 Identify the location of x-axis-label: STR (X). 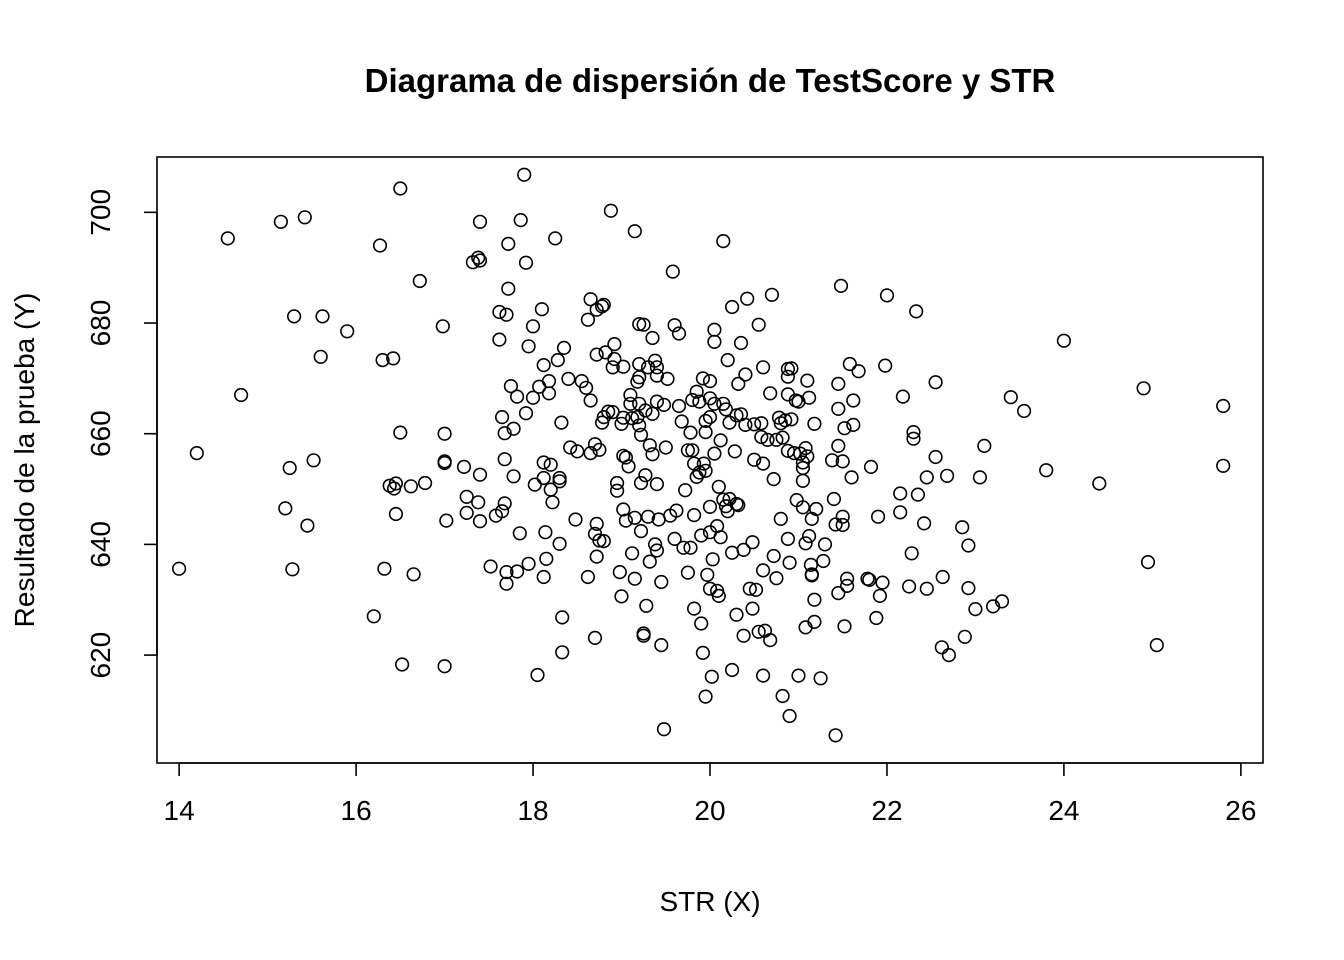
(709, 901).